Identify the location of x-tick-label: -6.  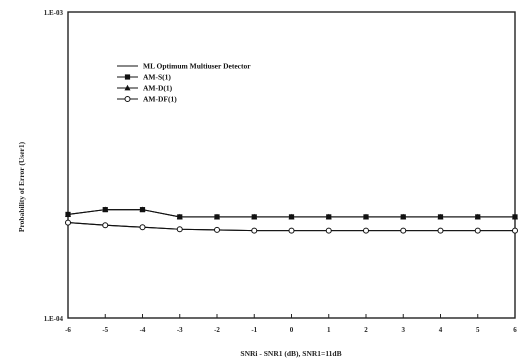
(68, 330).